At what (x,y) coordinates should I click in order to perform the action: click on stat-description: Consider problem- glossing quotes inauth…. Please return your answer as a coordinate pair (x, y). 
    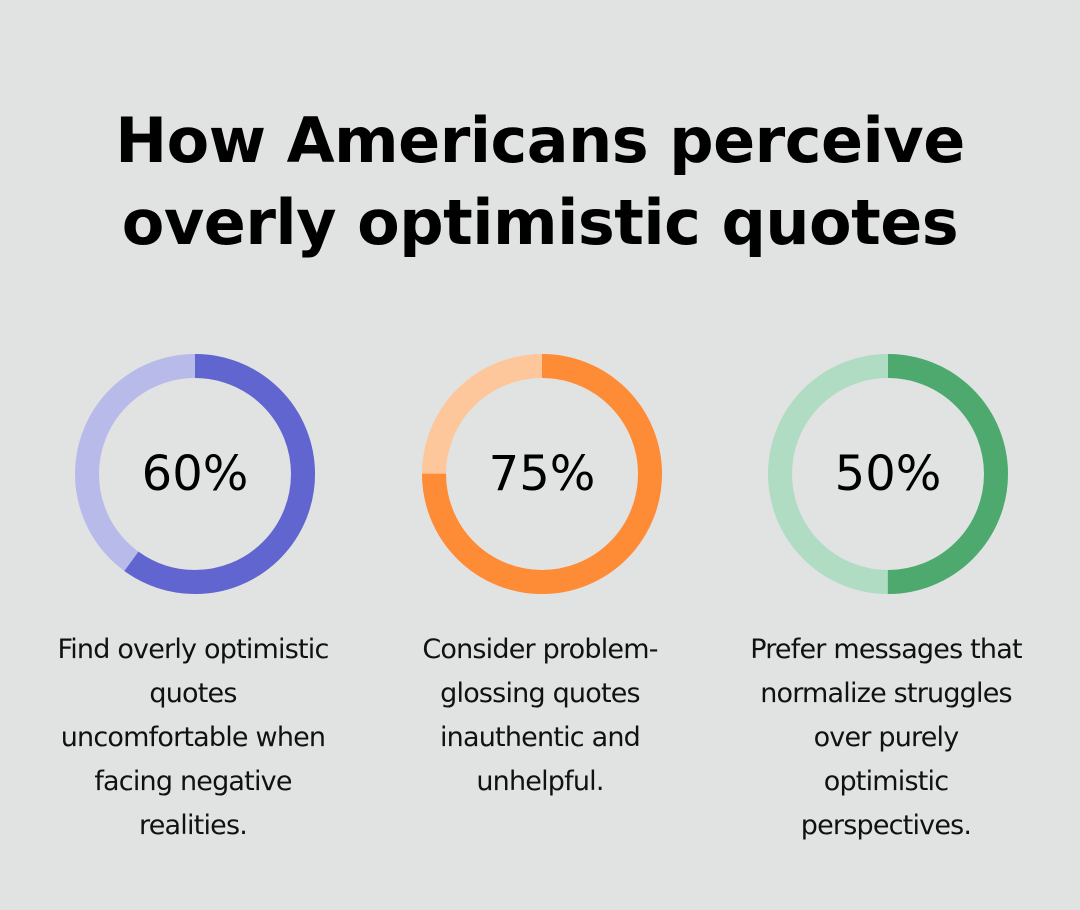
    Looking at the image, I should click on (540, 715).